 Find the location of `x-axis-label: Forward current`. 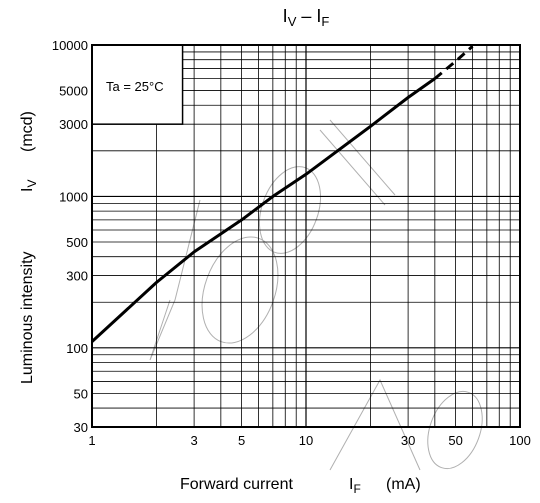

x-axis-label: Forward current is located at coordinates (236, 484).